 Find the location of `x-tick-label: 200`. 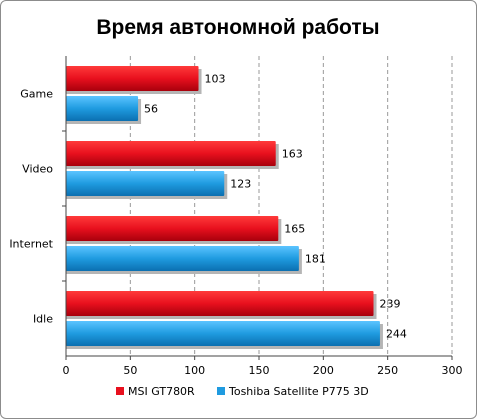

x-tick-label: 200 is located at coordinates (323, 370).